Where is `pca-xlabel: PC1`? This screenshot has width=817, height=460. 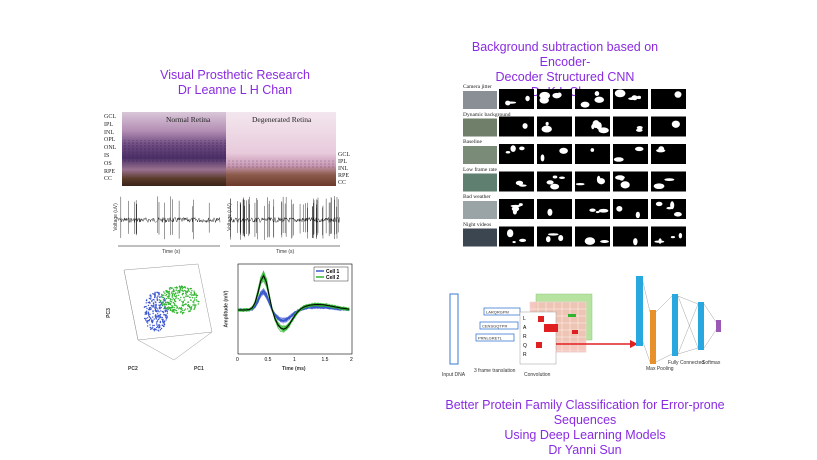
pca-xlabel: PC1 is located at coordinates (199, 369).